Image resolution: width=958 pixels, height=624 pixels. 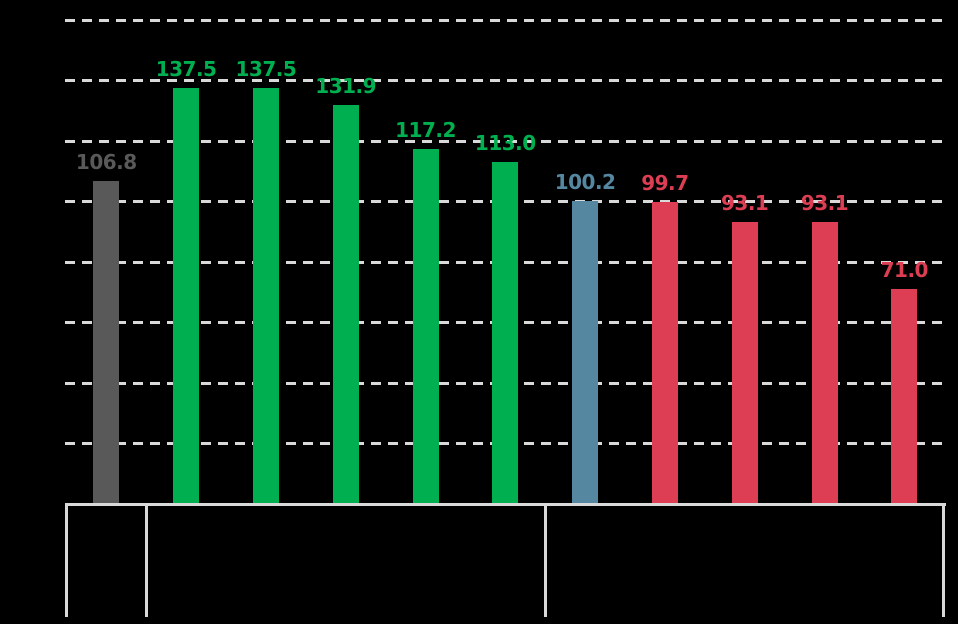 What do you see at coordinates (824, 203) in the screenshot?
I see `bar-value-label-10: 93.1` at bounding box center [824, 203].